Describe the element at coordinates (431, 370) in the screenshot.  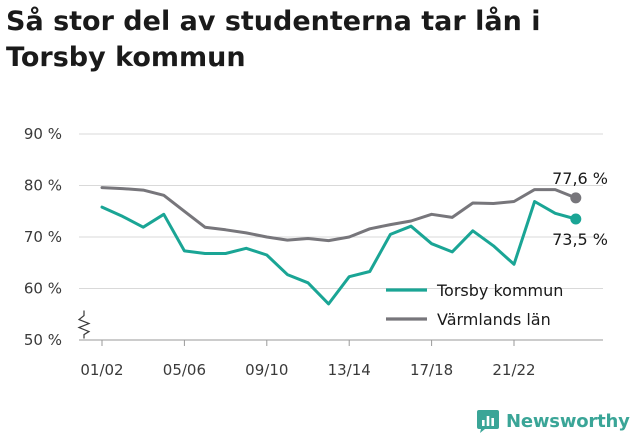
I see `x-tick-label: 17/18` at that location.